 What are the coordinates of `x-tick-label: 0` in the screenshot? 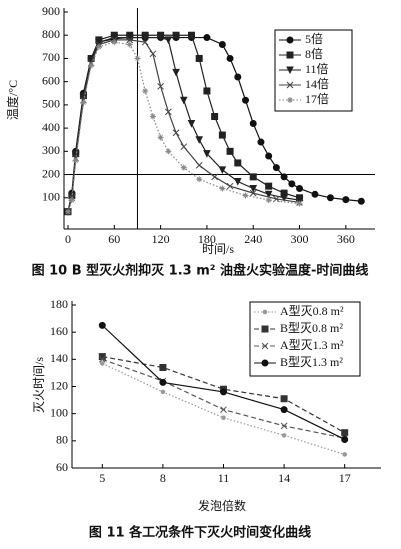 It's located at (68, 239).